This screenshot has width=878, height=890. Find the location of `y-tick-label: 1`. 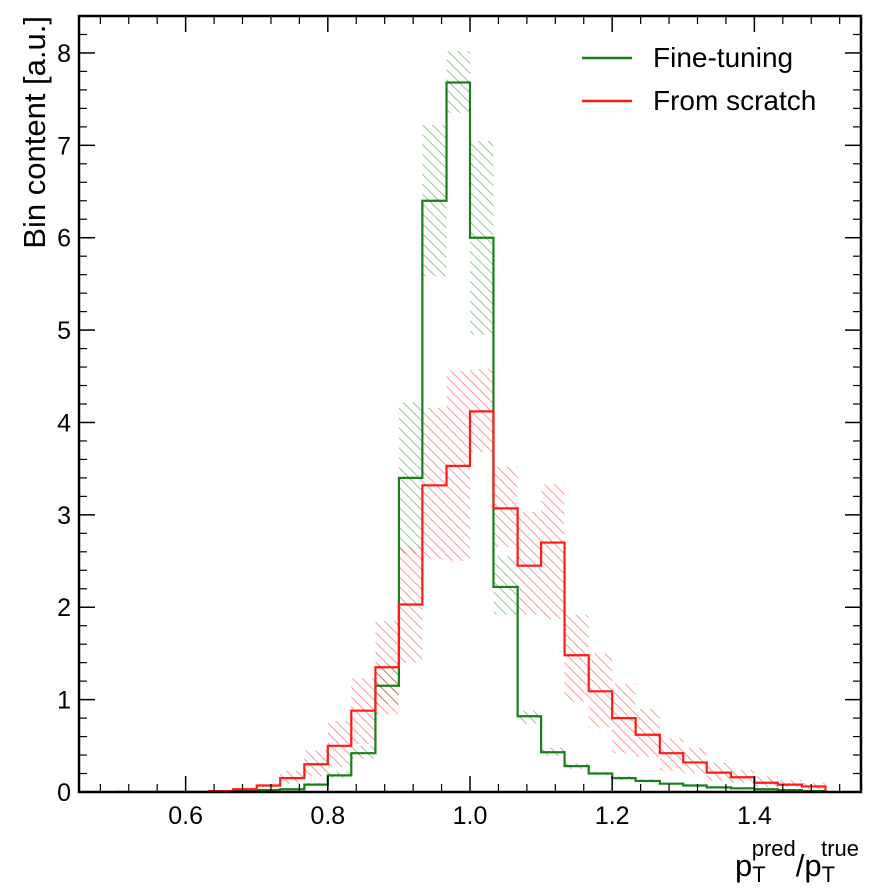

y-tick-label: 1 is located at coordinates (64, 701).